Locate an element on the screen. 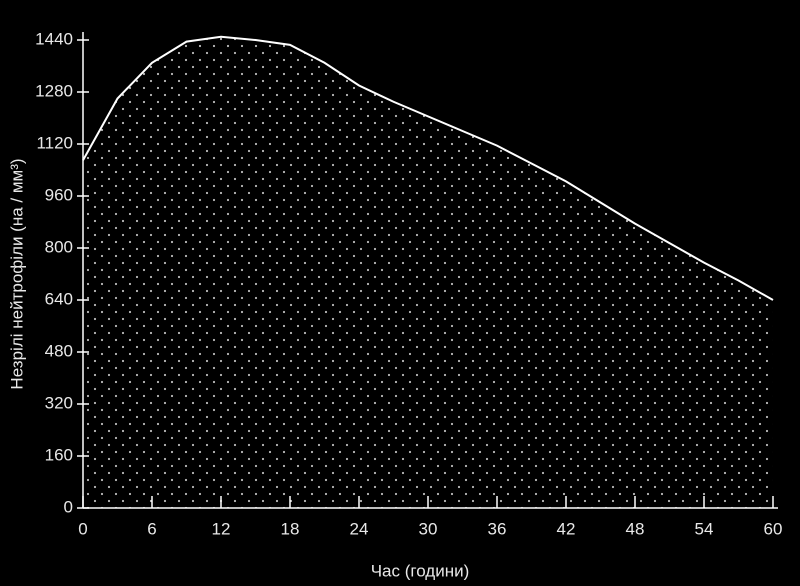 The width and height of the screenshot is (800, 586). x-tick-label: 18 is located at coordinates (290, 528).